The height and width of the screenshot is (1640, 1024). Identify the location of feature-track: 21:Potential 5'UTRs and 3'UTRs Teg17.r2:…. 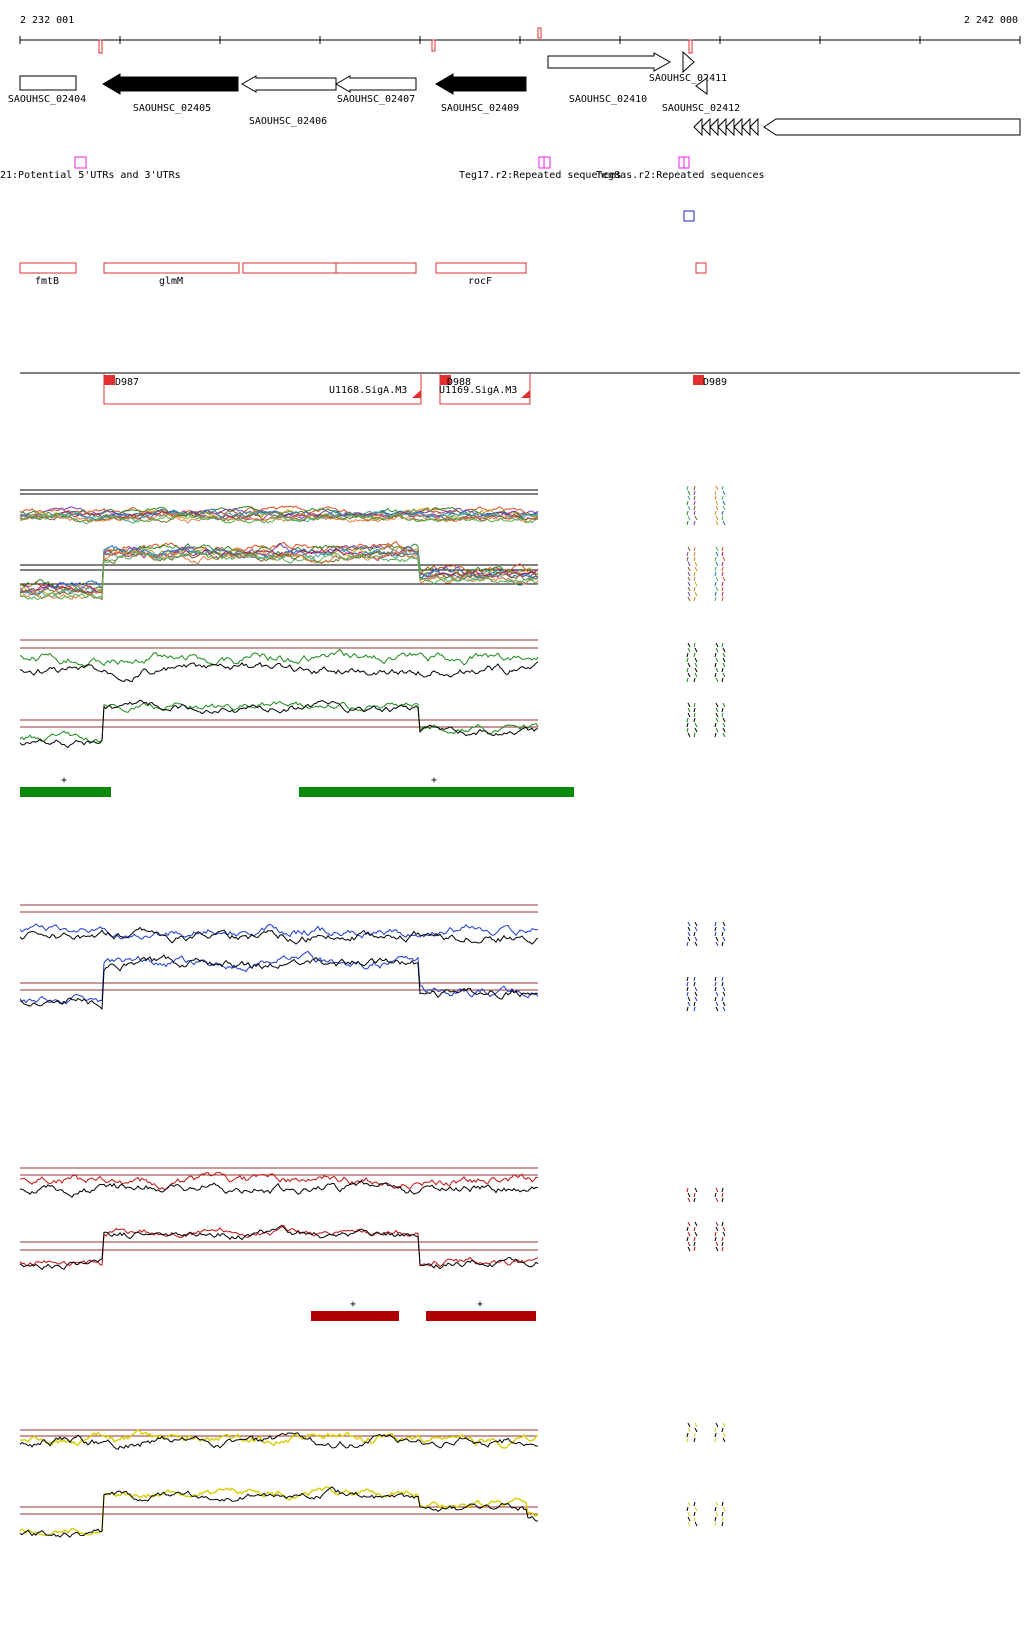
(382, 189).